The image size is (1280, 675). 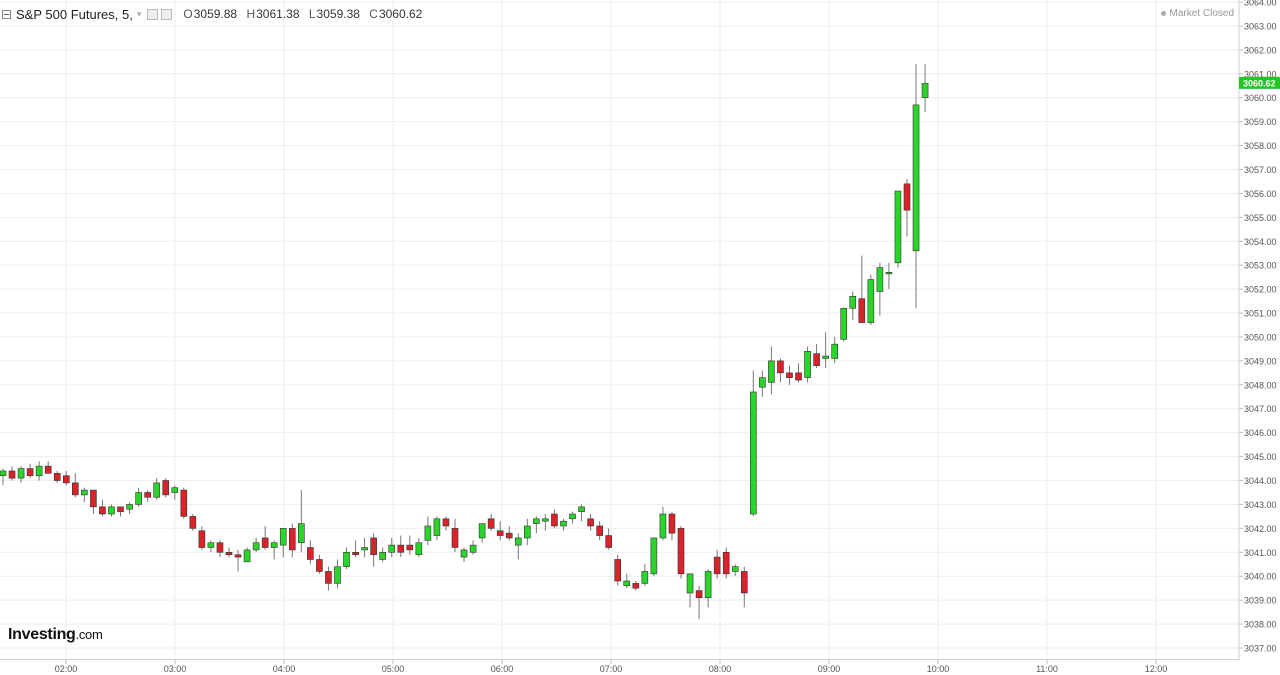 What do you see at coordinates (6, 14) in the screenshot?
I see `collapse-icon` at bounding box center [6, 14].